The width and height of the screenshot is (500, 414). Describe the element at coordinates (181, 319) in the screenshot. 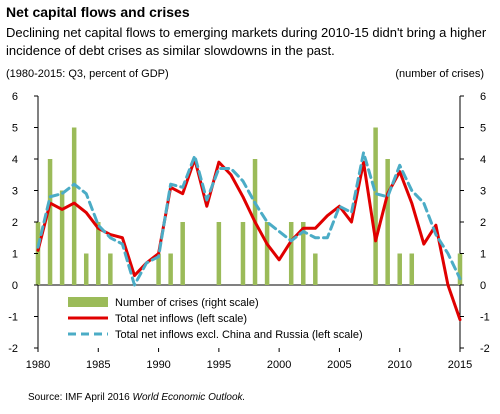

I see `legend-label-total: Total net inflows (left scale)` at that location.